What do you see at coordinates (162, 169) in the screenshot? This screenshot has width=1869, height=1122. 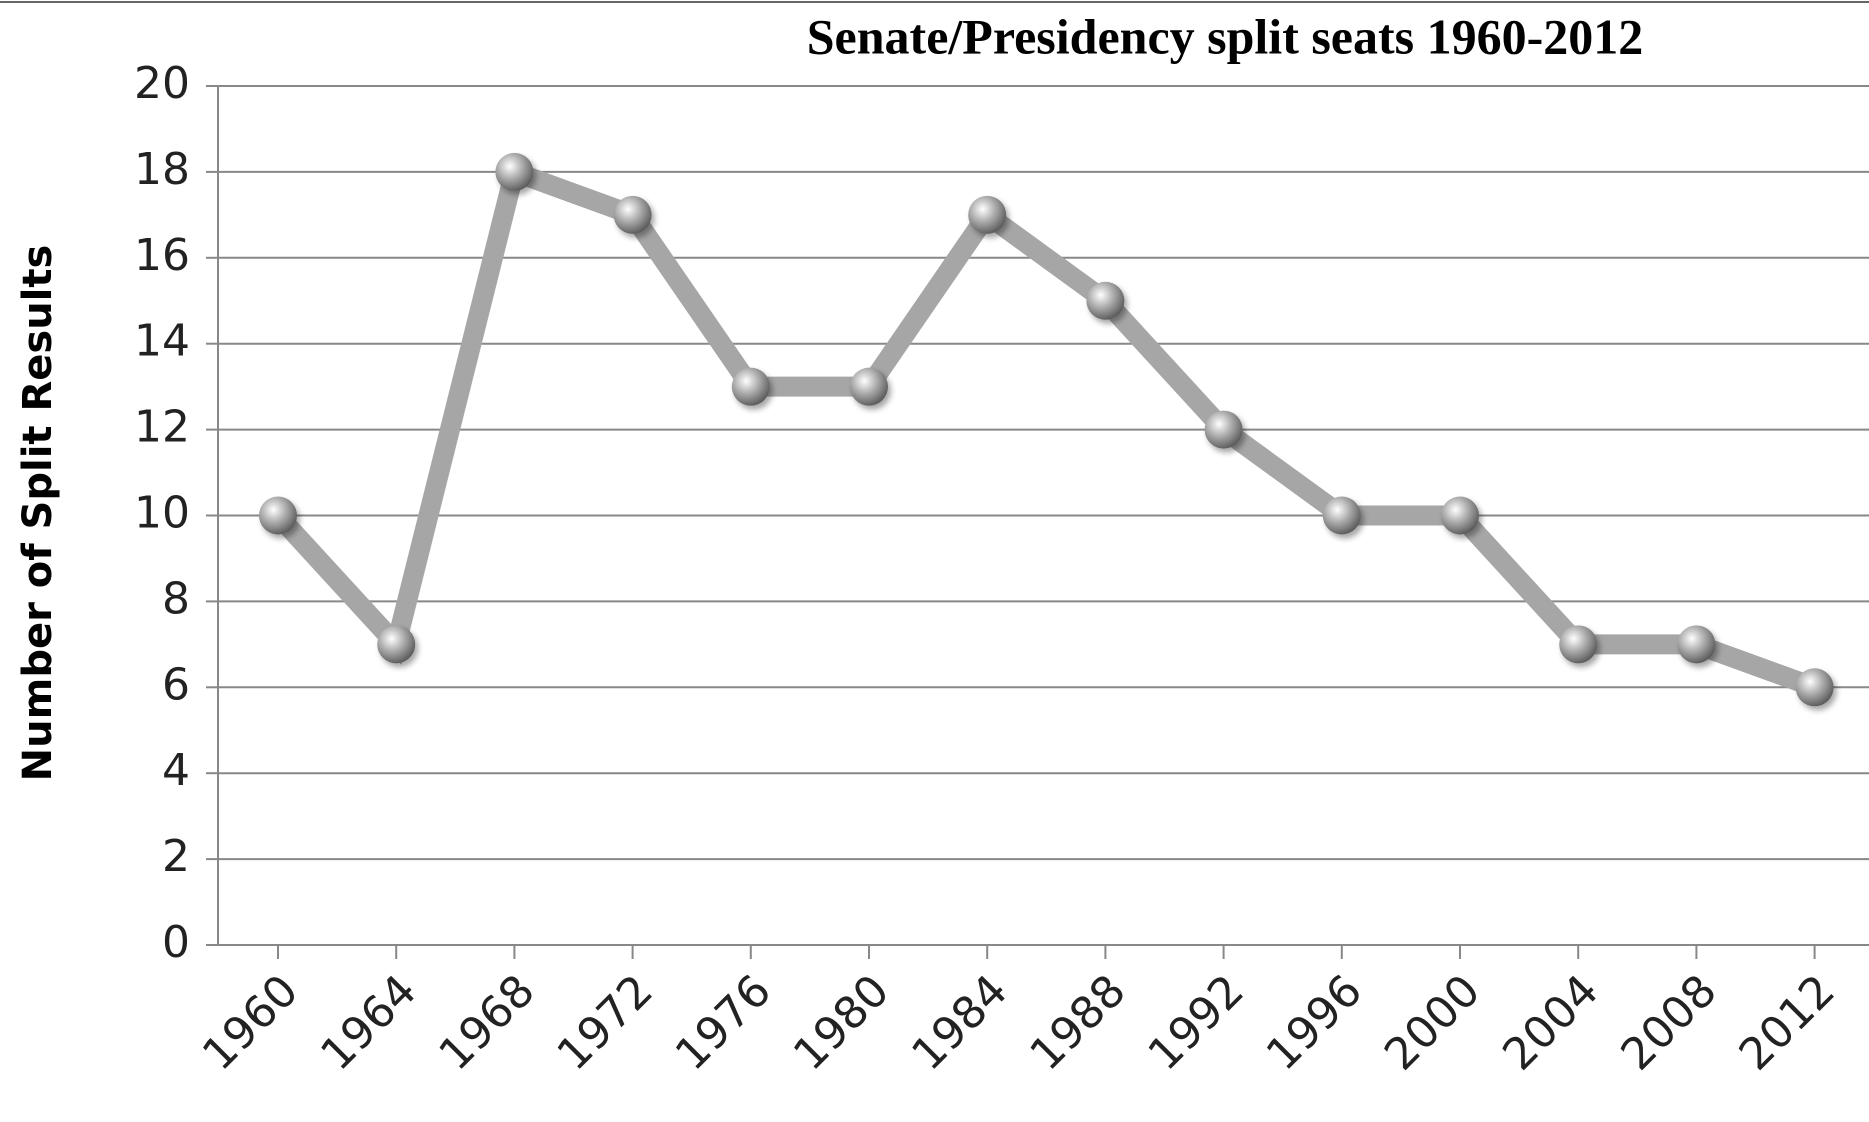 I see `y-tick-label: 18` at bounding box center [162, 169].